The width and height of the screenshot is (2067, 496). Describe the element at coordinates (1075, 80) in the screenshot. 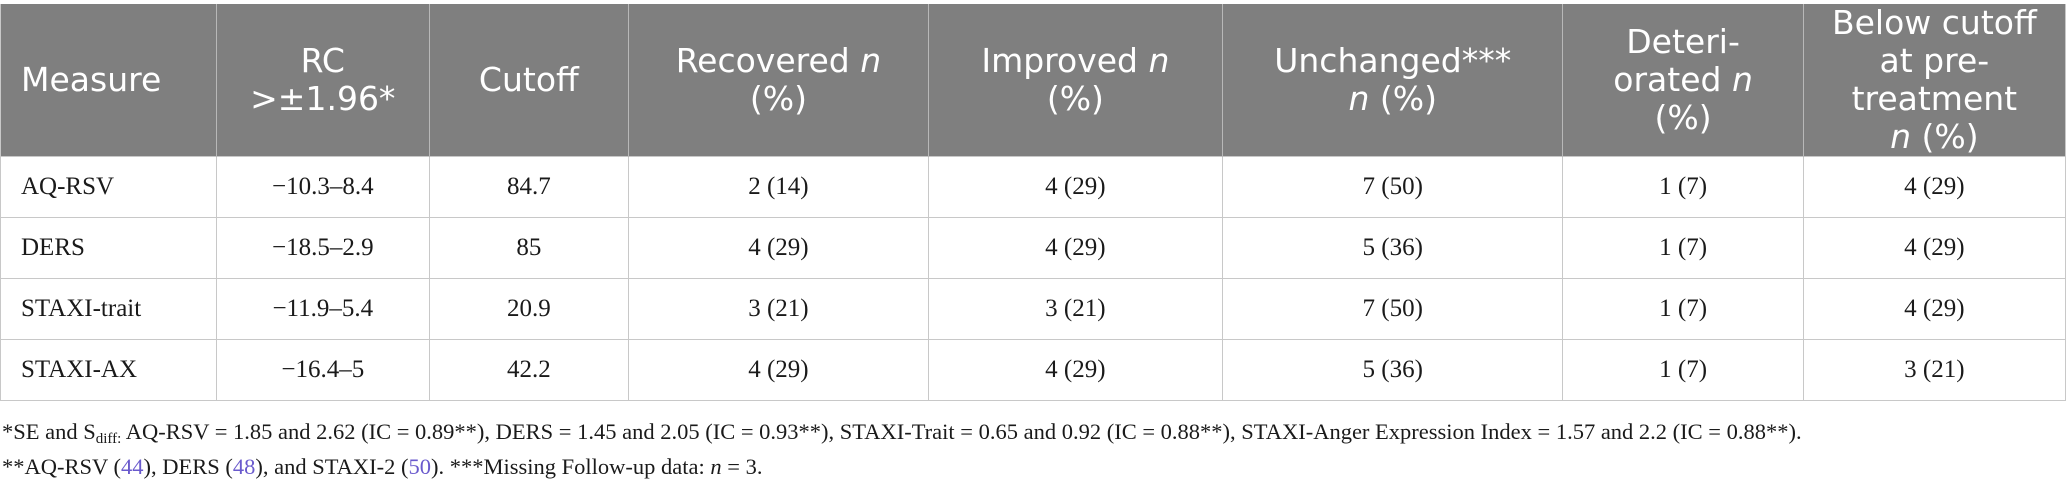

I see `header-improved: Improved n (%)` at that location.